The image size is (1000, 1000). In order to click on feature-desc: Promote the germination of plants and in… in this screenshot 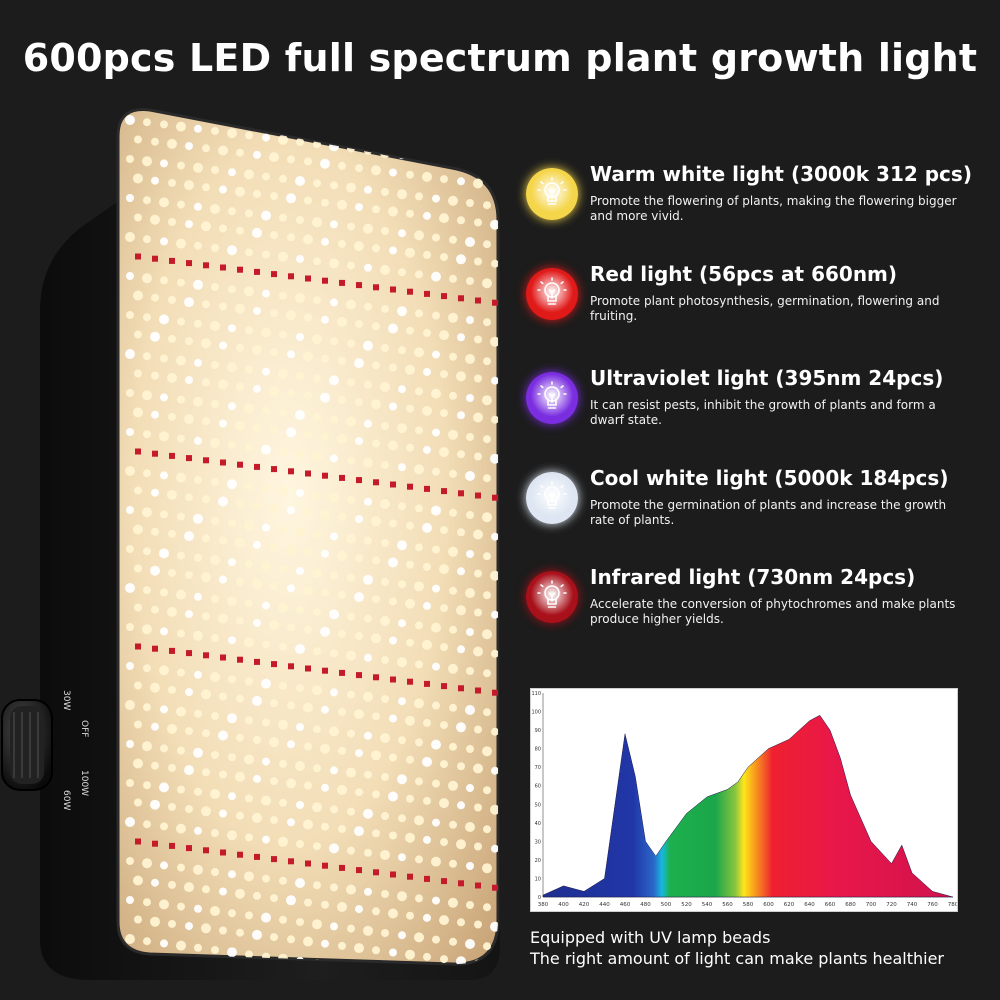, I will do `click(768, 512)`.